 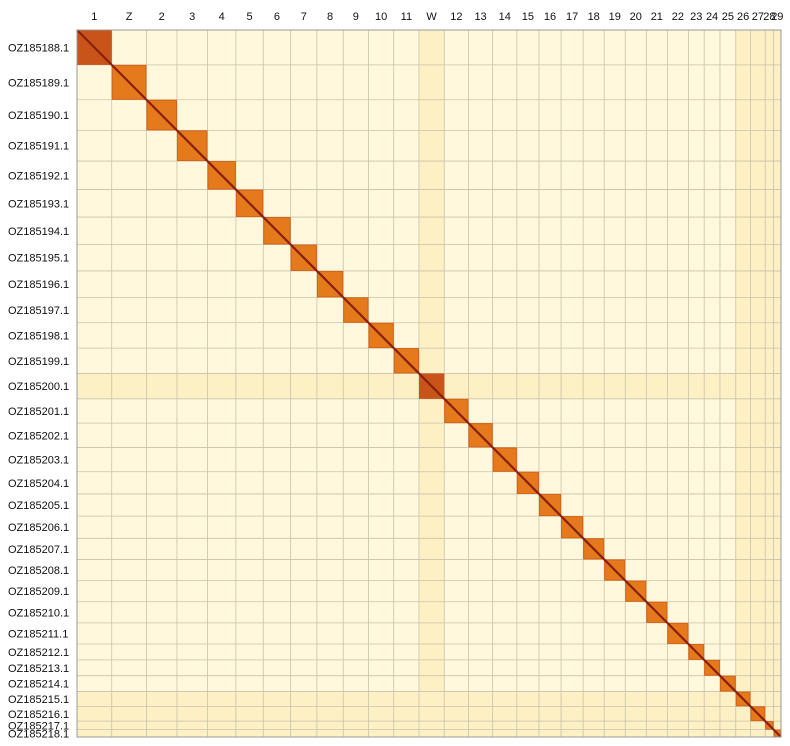 What do you see at coordinates (38, 461) in the screenshot?
I see `y-tick-label: OZ185203.1` at bounding box center [38, 461].